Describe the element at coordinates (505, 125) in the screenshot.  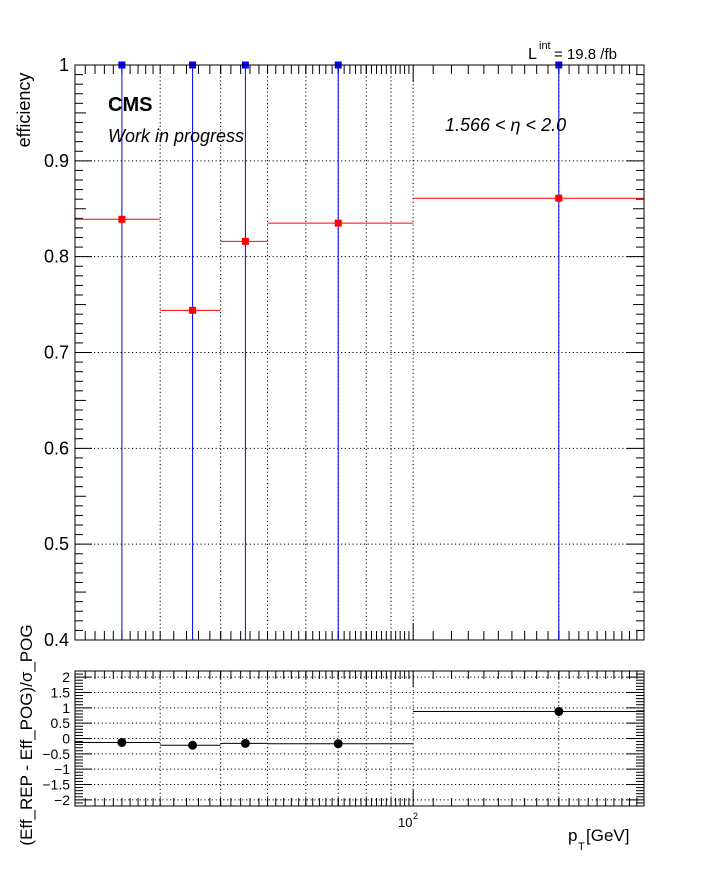
I see `eta-label: 1.566 < η < 2.0` at that location.